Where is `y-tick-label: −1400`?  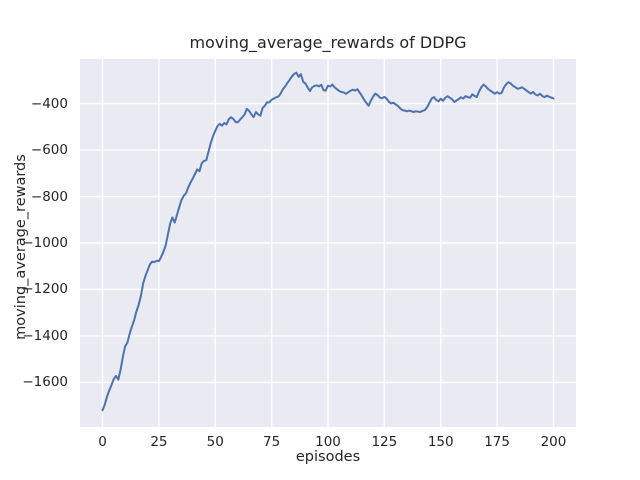 y-tick-label: −1400 is located at coordinates (45, 335).